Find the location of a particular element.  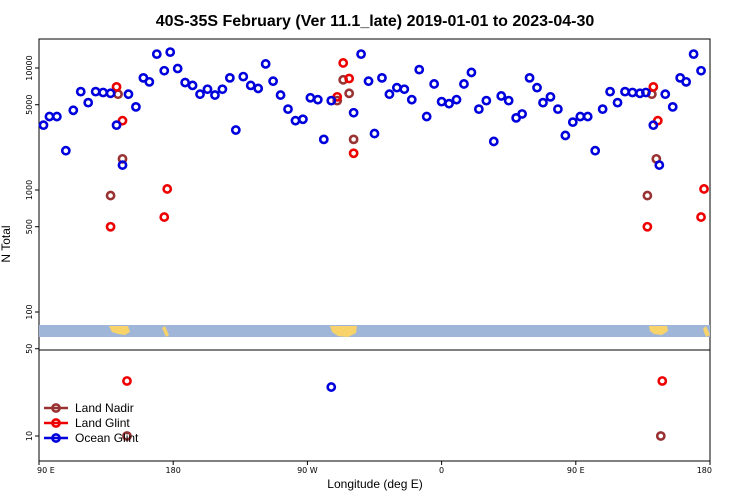

y-axis-ticks: 10 50 100 500 1000 5000 10000 is located at coordinates (32, 248).